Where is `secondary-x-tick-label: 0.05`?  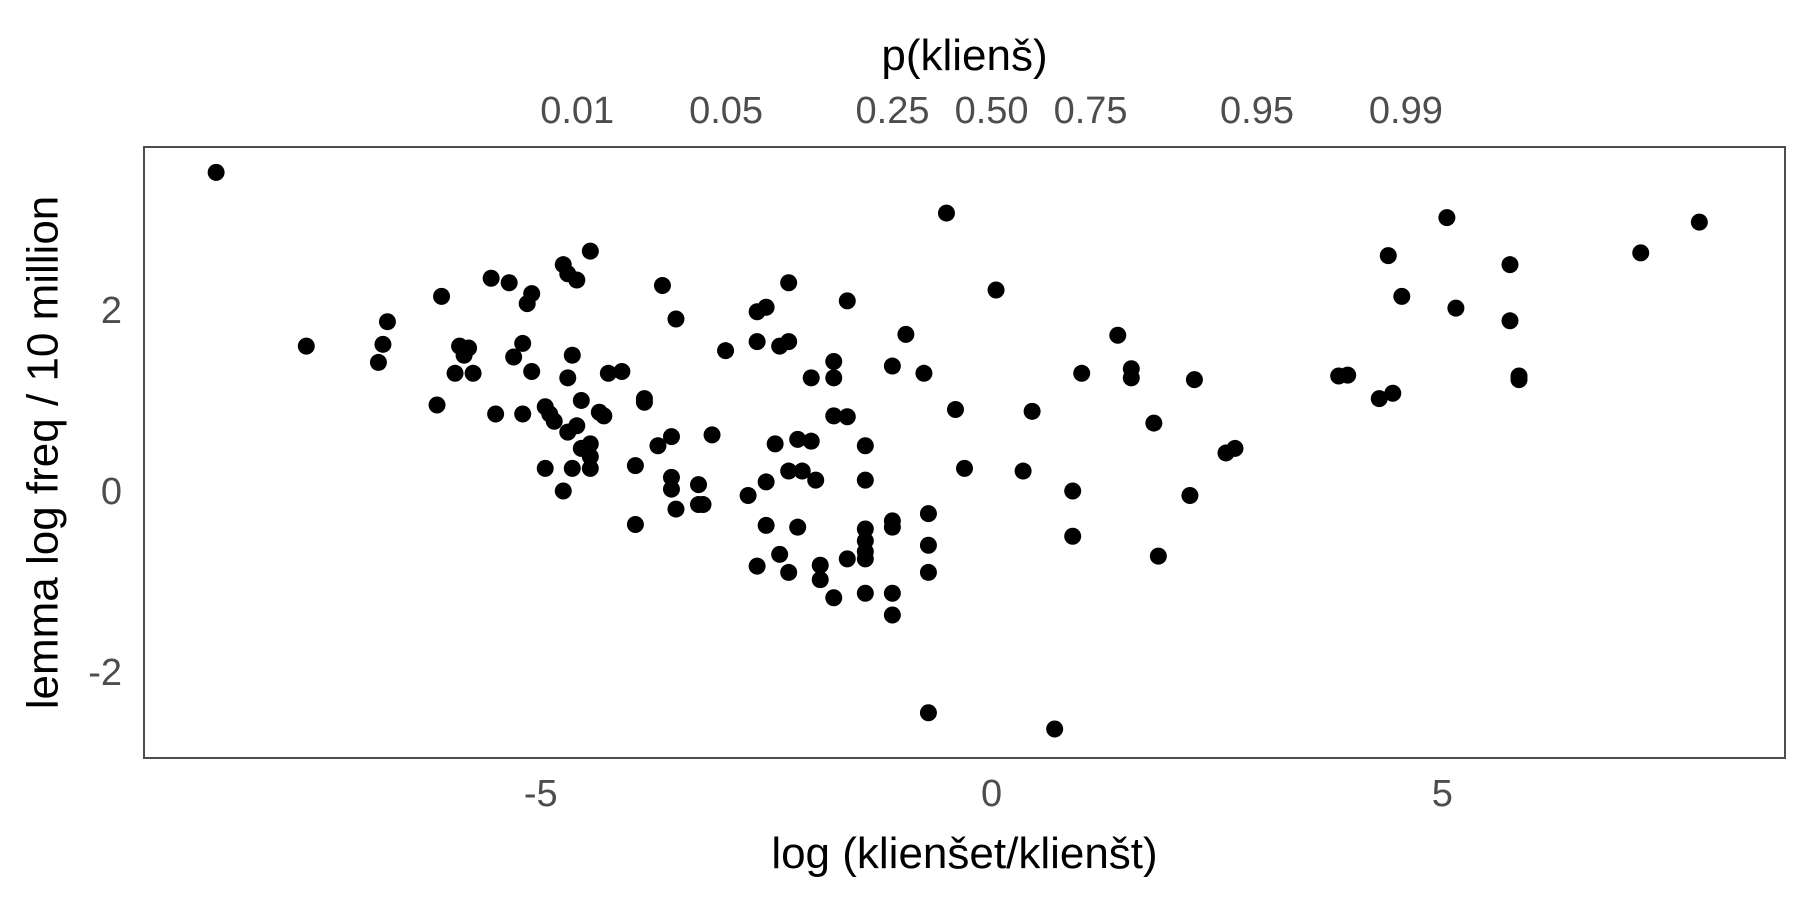
secondary-x-tick-label: 0.05 is located at coordinates (726, 111).